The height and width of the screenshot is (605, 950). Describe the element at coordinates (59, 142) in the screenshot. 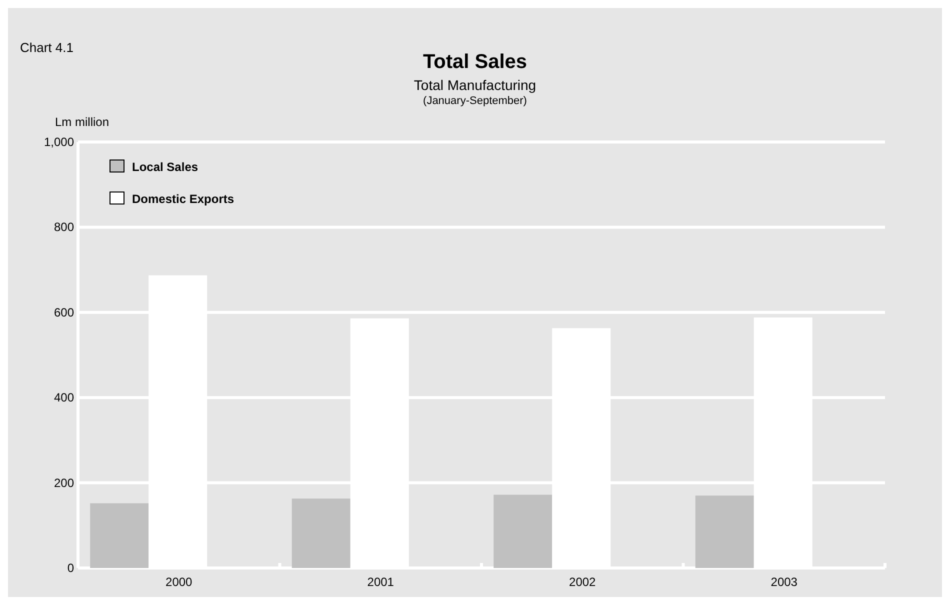

I see `y-tick-label: 1,000` at that location.